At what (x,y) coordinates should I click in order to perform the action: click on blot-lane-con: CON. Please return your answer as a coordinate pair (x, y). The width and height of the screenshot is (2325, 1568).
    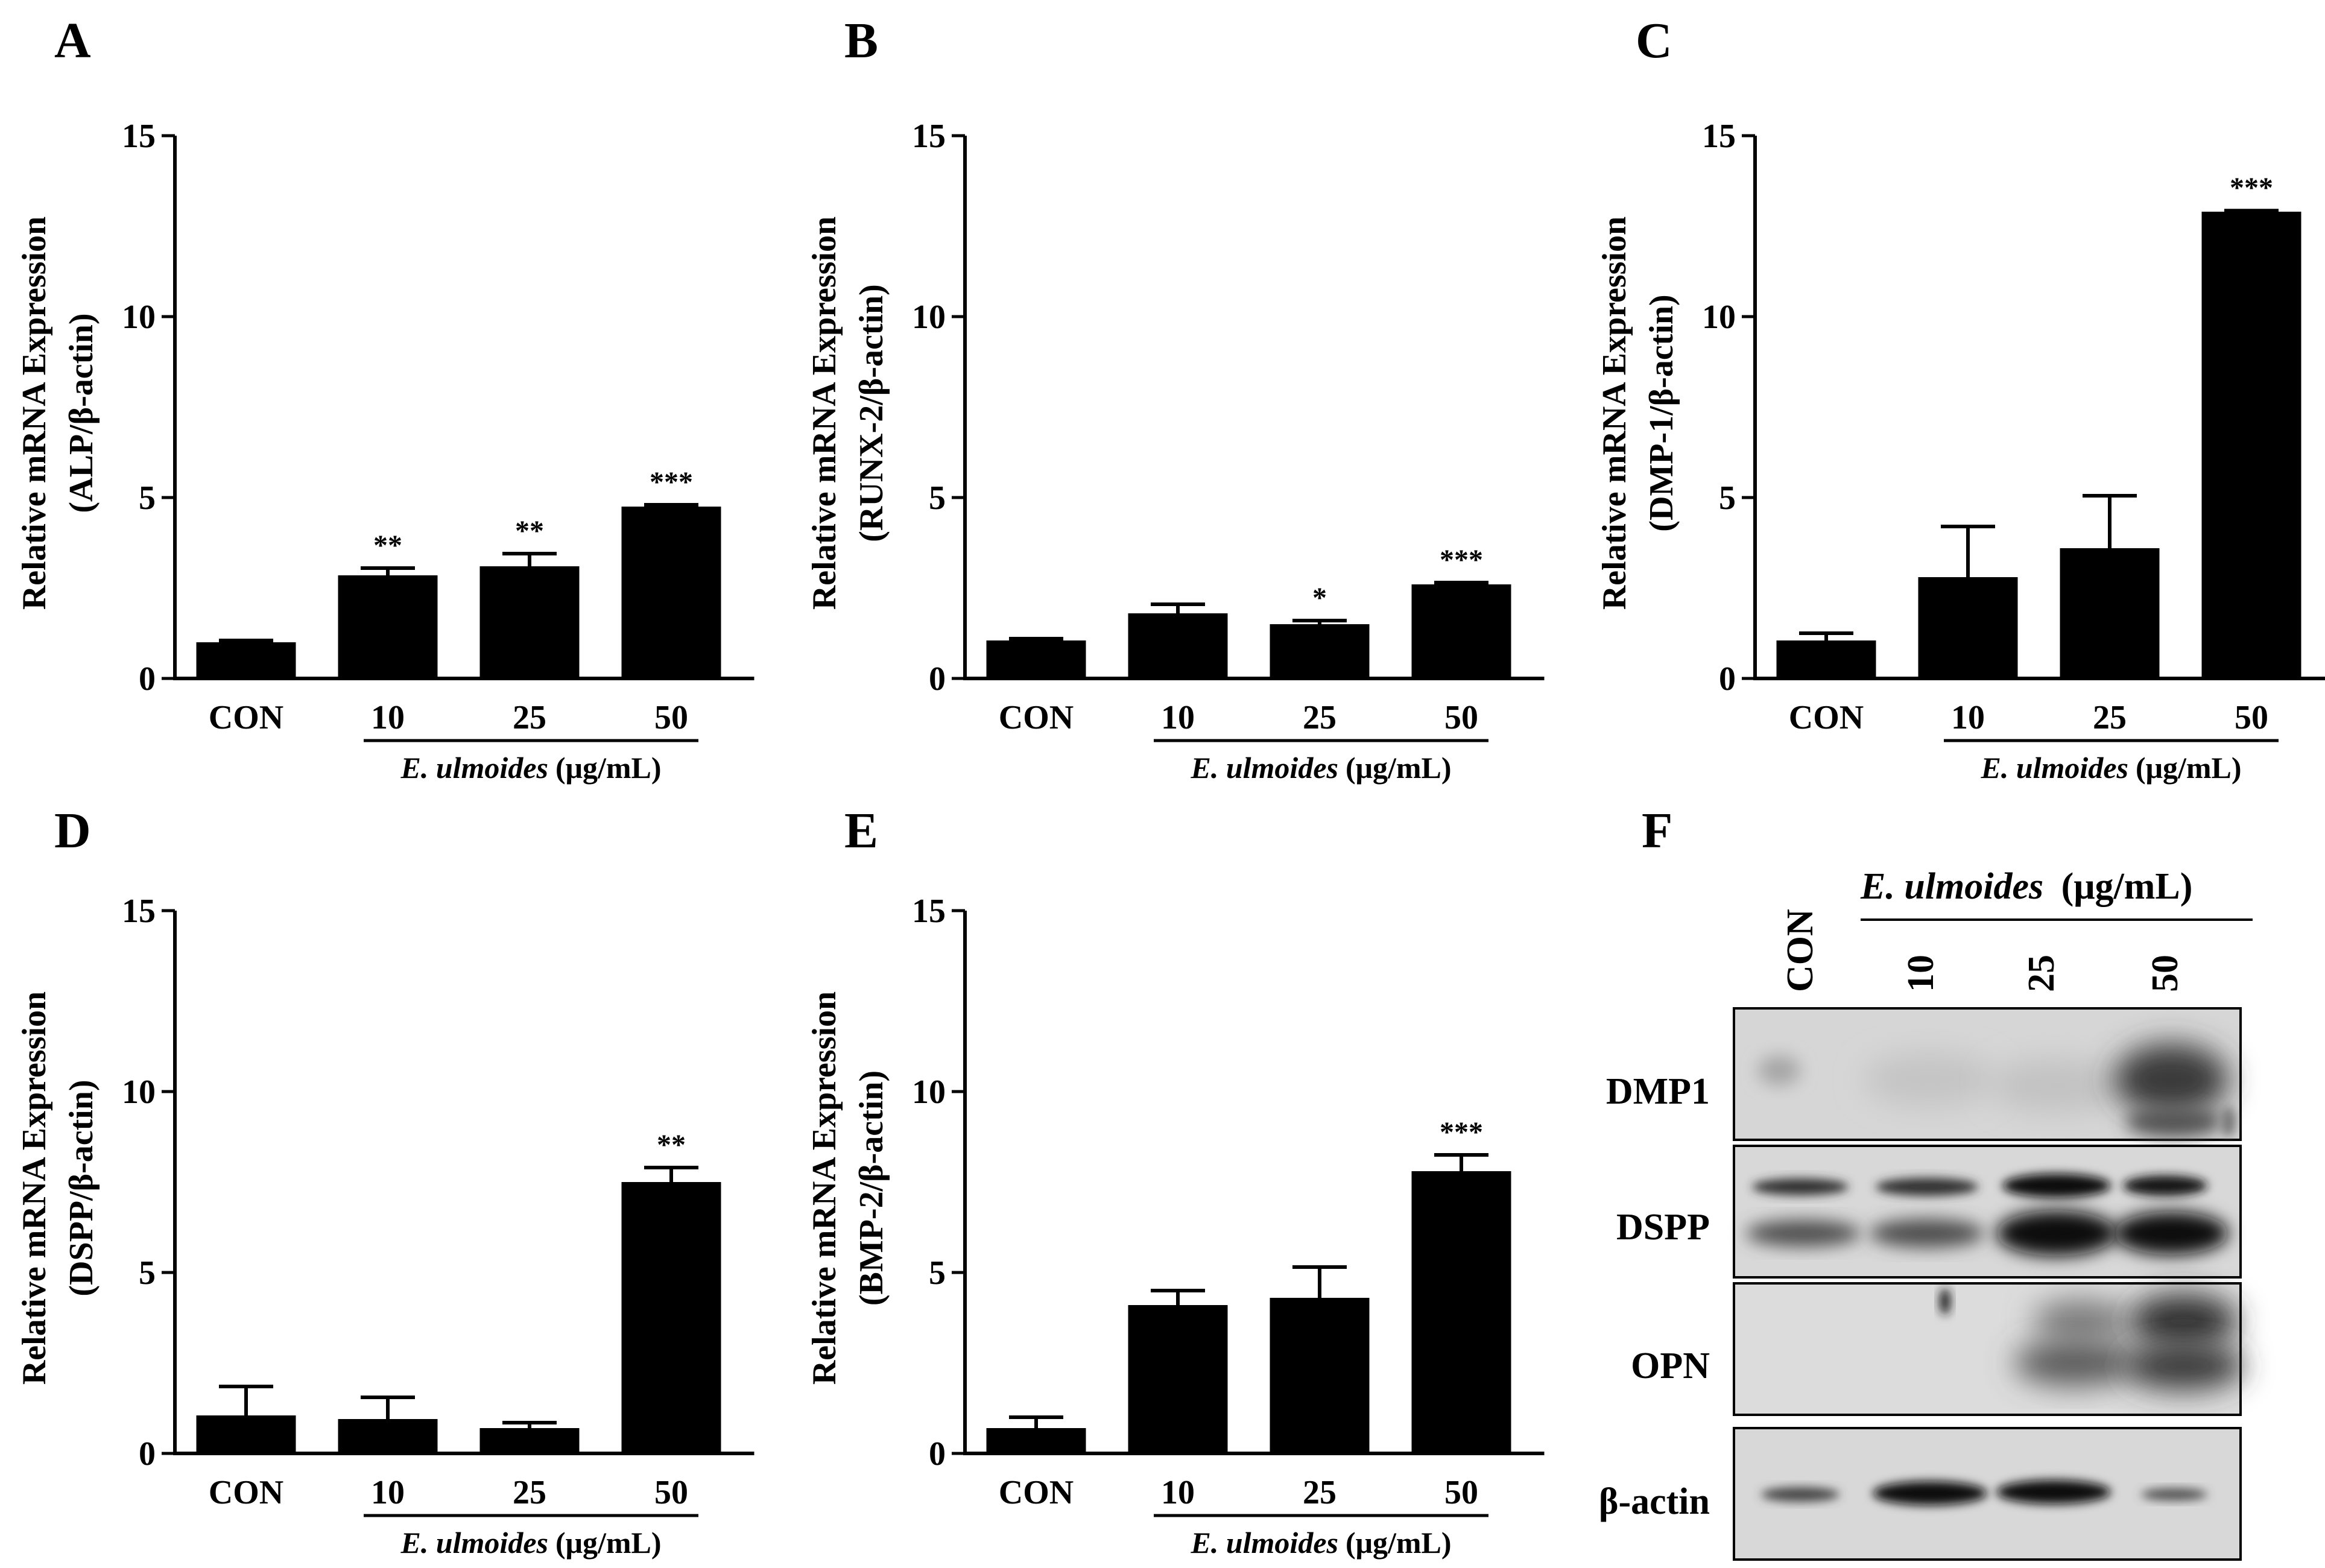
    Looking at the image, I should click on (1800, 950).